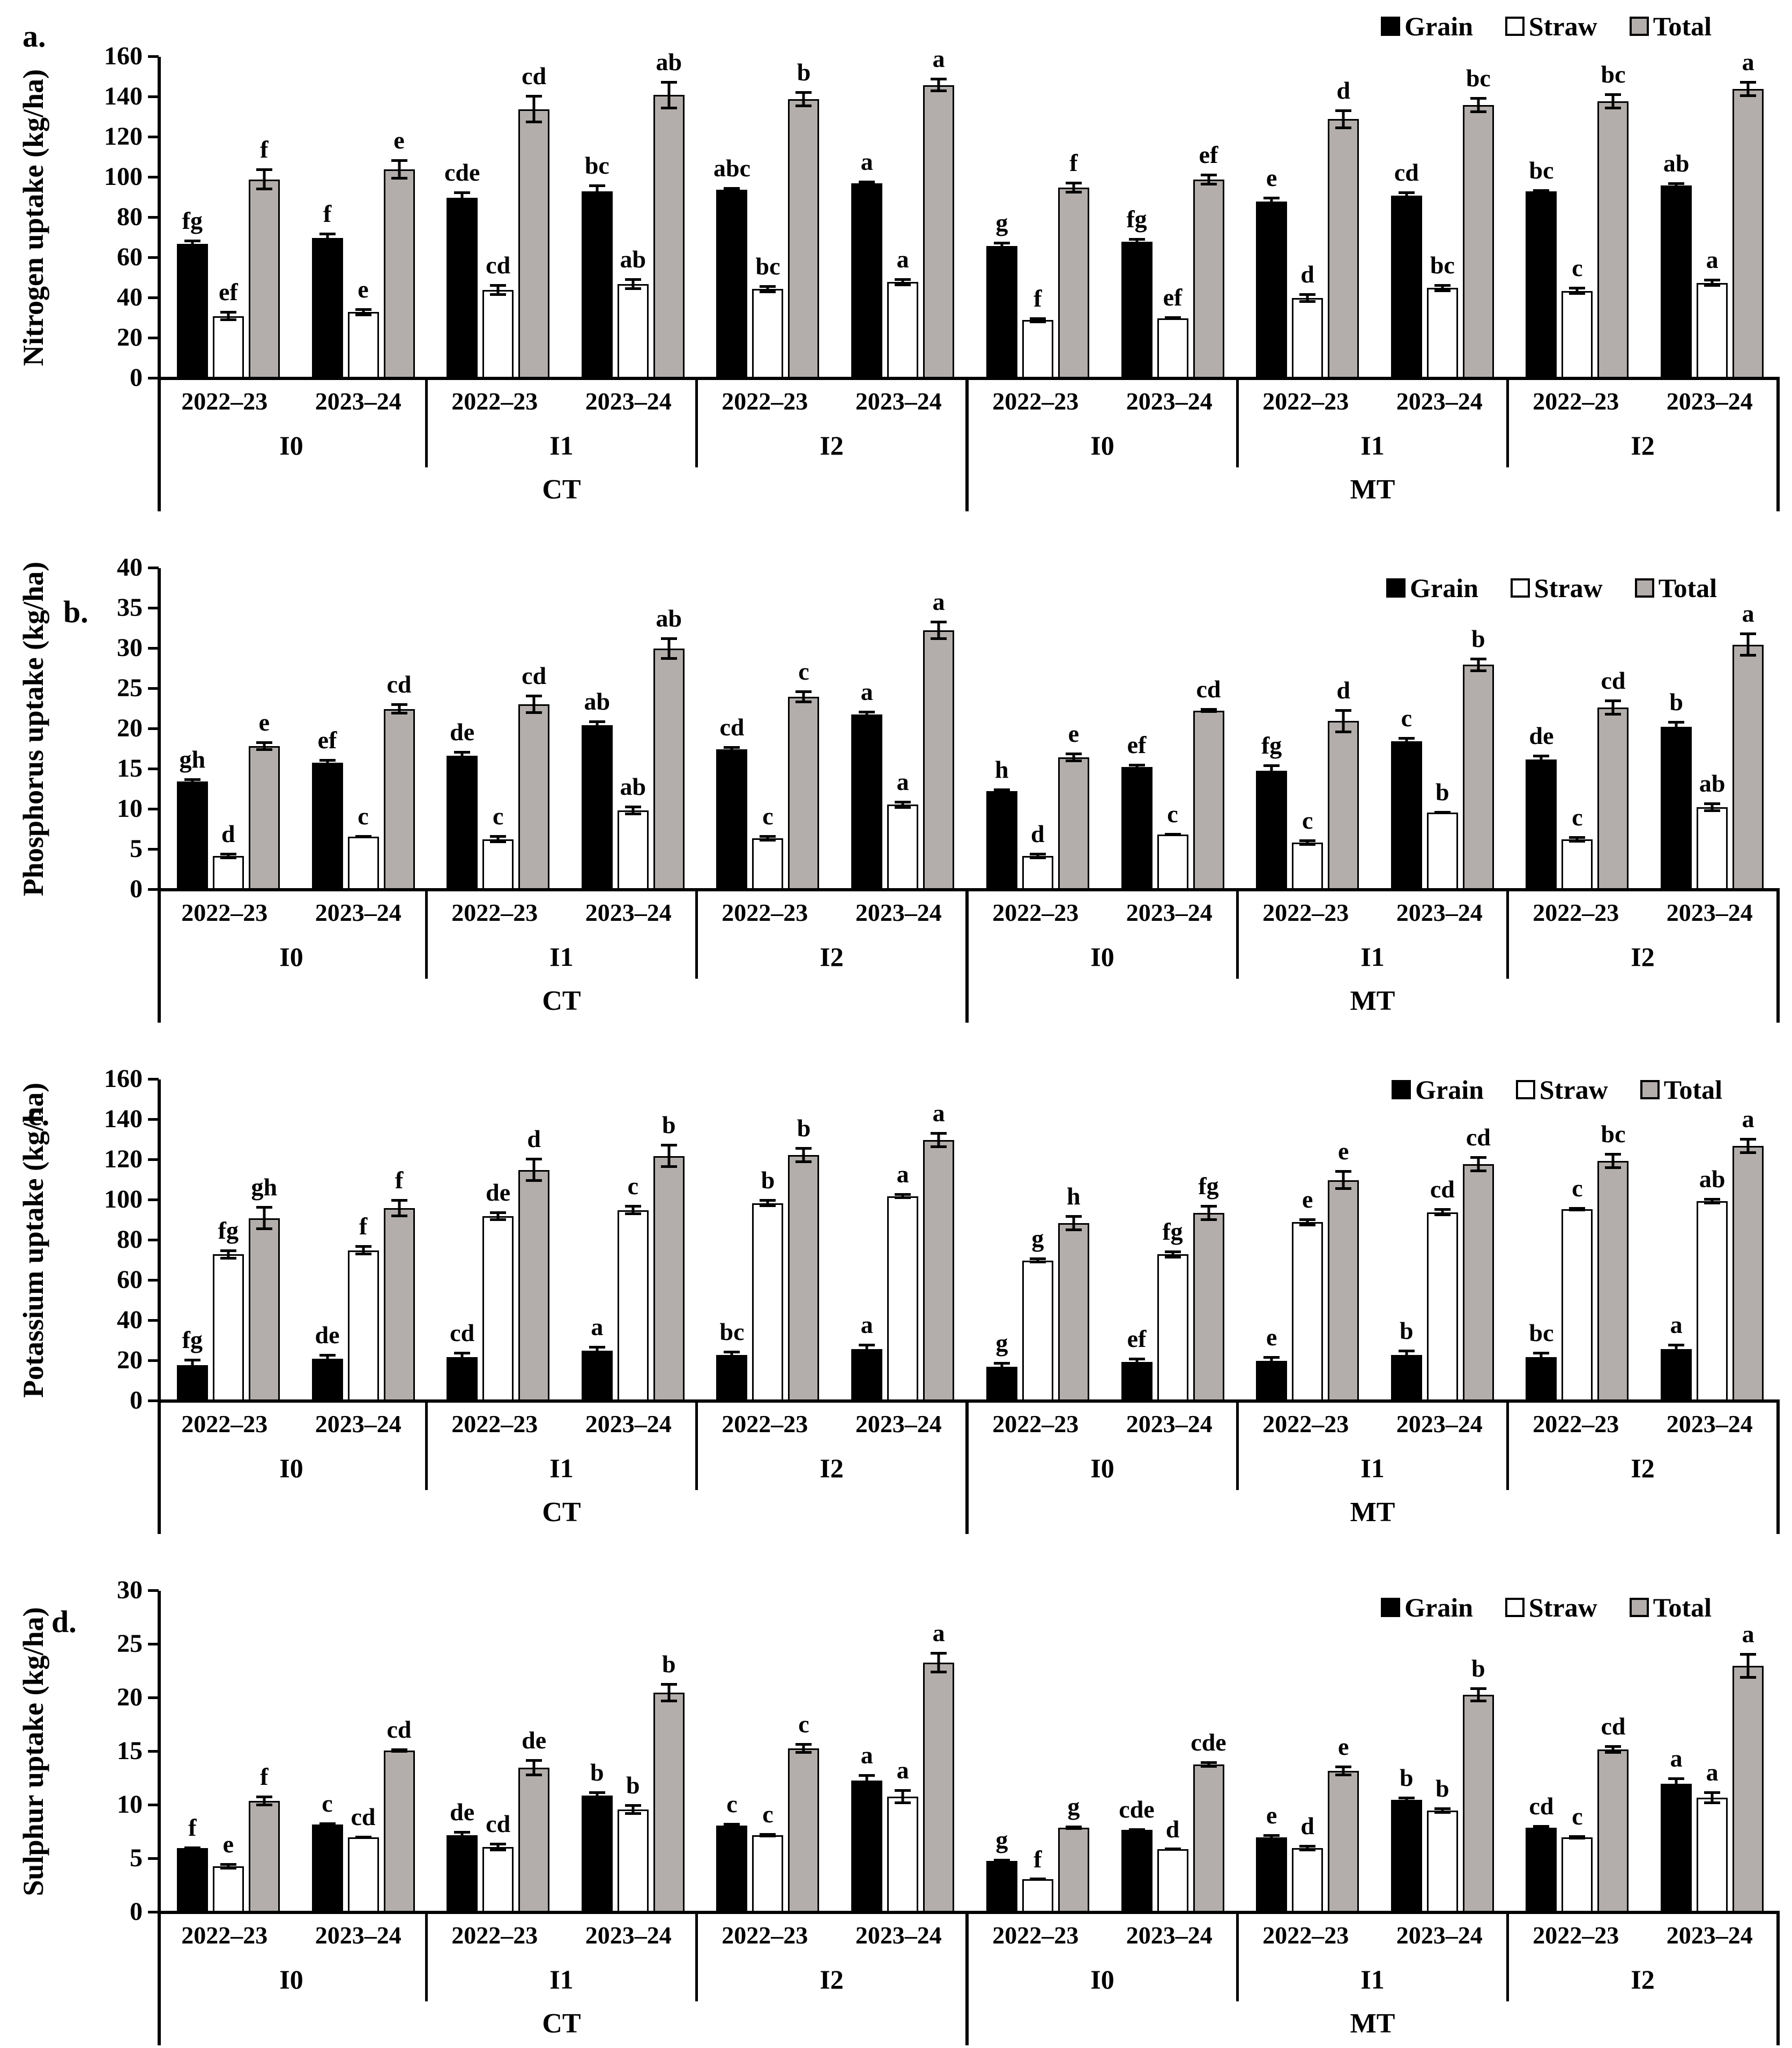  What do you see at coordinates (1712, 214) in the screenshot?
I see `bar-group: ab a a` at bounding box center [1712, 214].